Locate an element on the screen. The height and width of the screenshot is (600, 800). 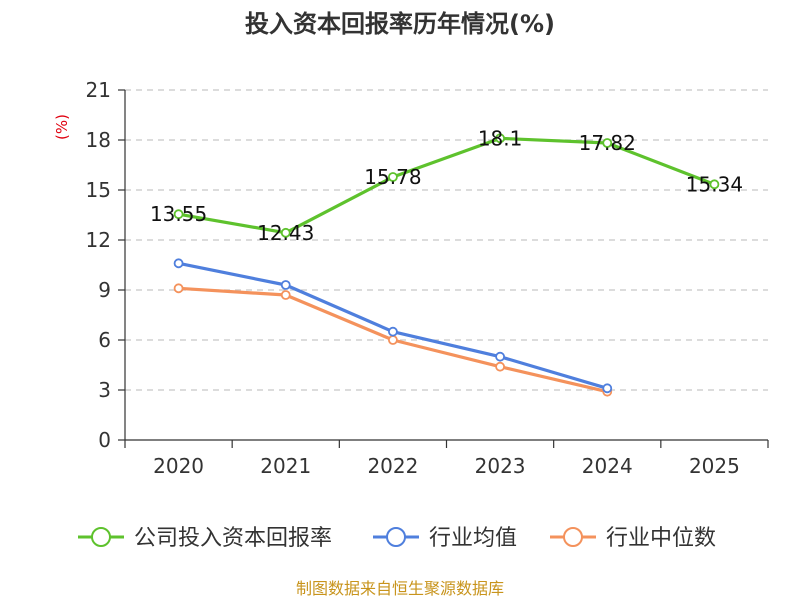
legend-label: 行业中位数 is located at coordinates (661, 538).